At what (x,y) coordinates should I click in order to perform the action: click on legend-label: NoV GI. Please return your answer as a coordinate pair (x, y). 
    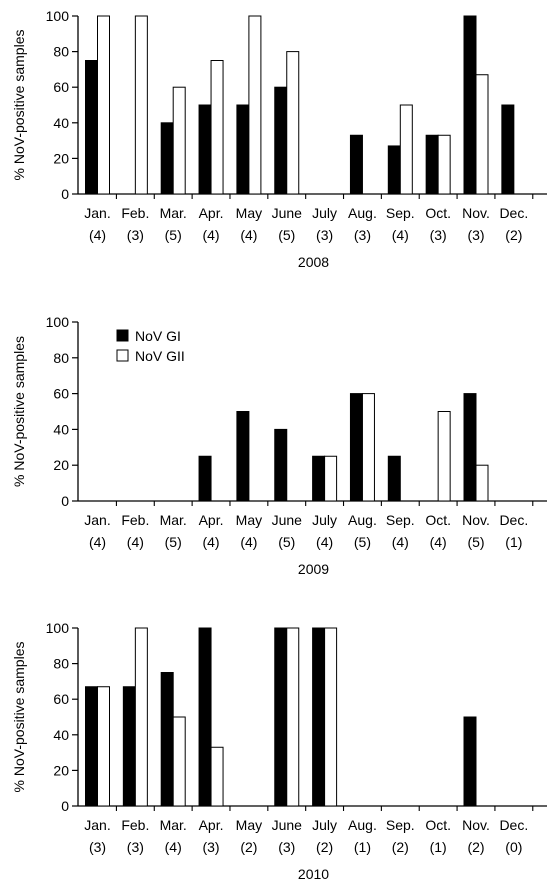
    Looking at the image, I should click on (158, 336).